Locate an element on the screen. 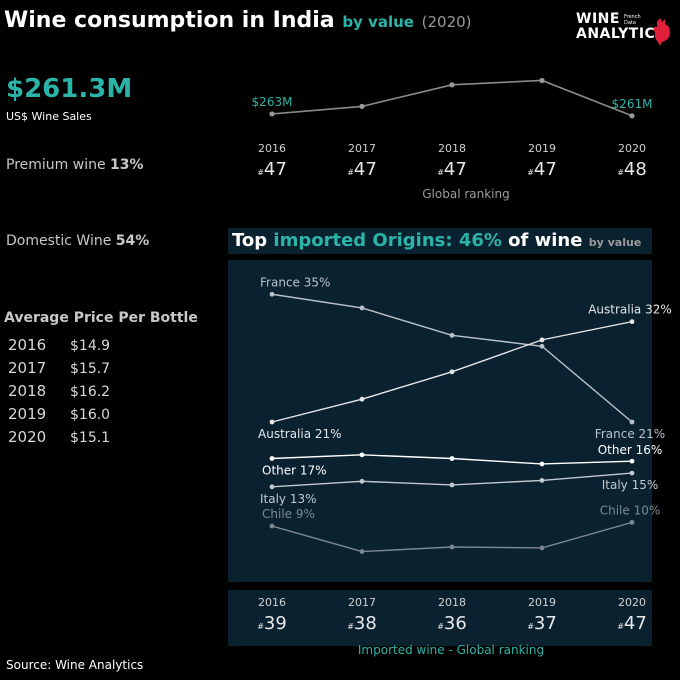  import-ranking-value: #47 is located at coordinates (632, 623).